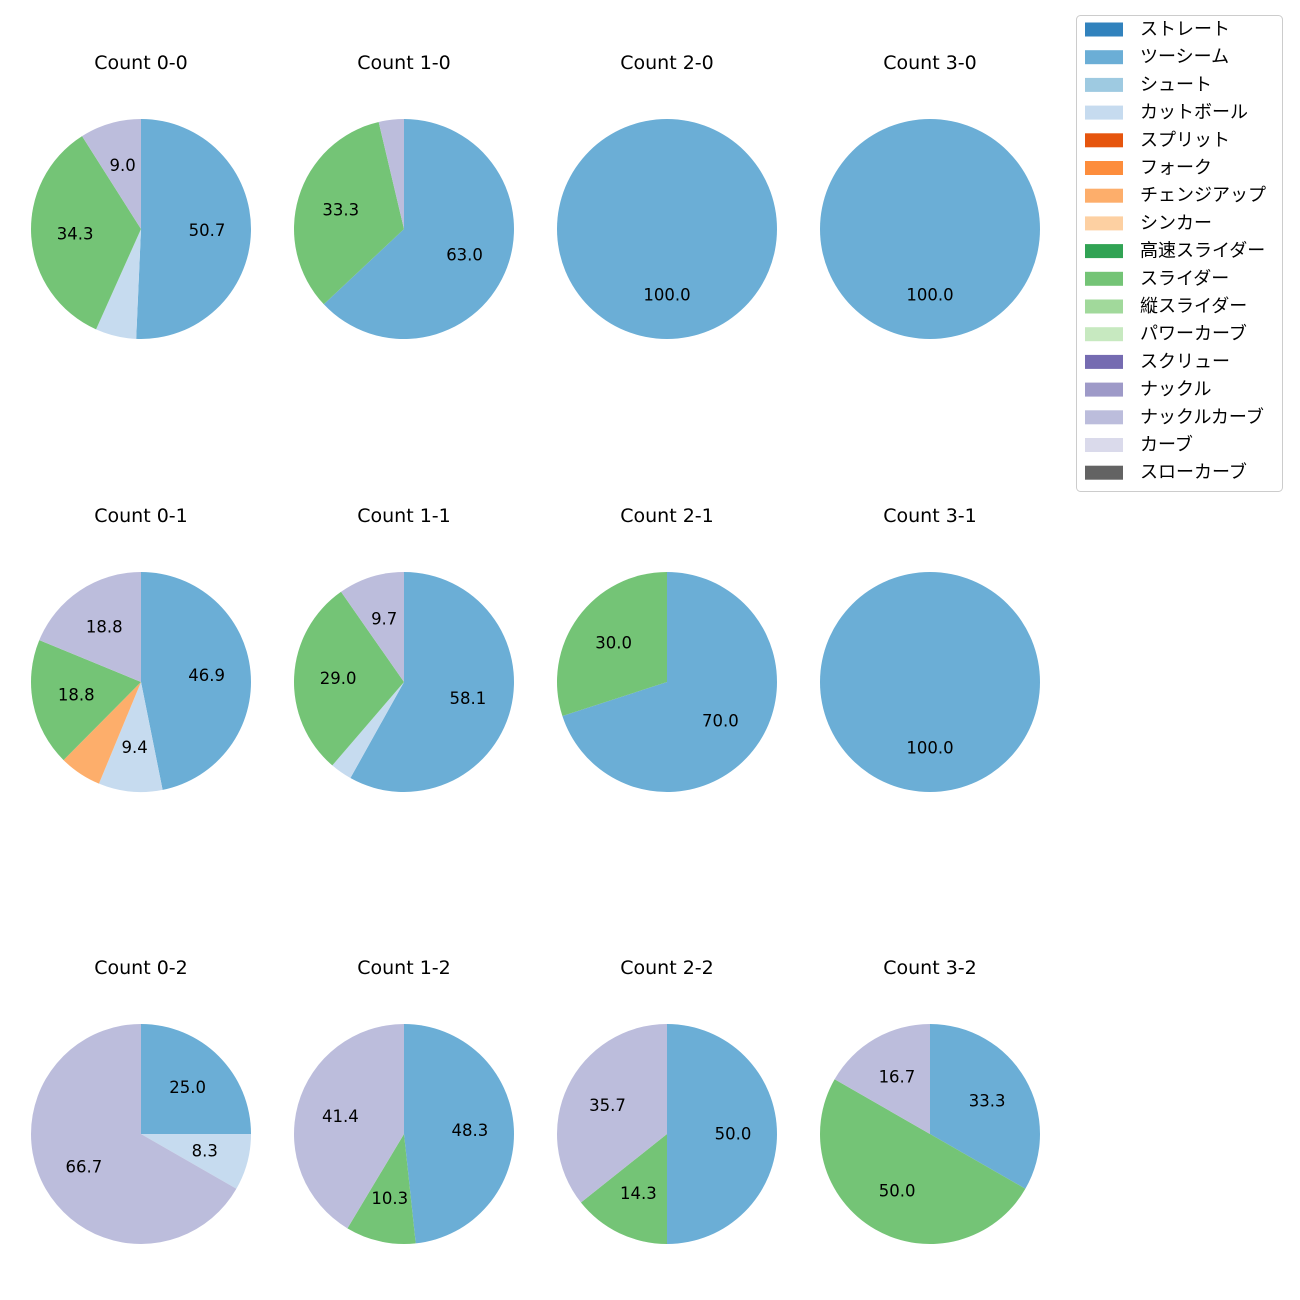 The image size is (1300, 1300). I want to click on slice-label: 50.7, so click(207, 230).